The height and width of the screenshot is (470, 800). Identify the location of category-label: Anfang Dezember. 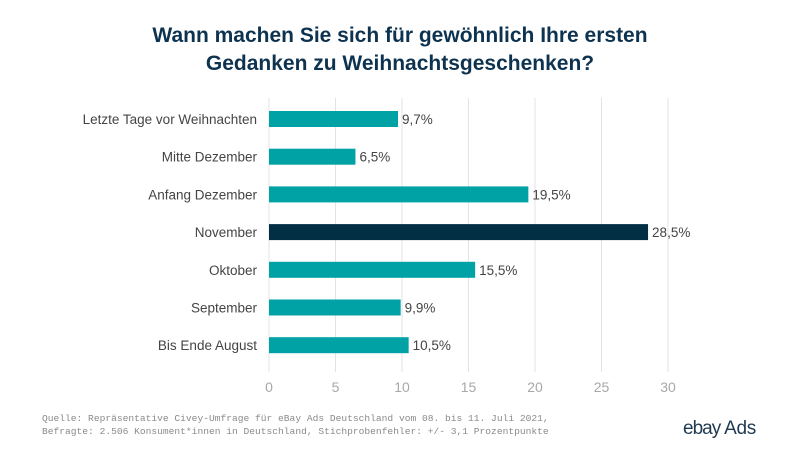
(202, 194).